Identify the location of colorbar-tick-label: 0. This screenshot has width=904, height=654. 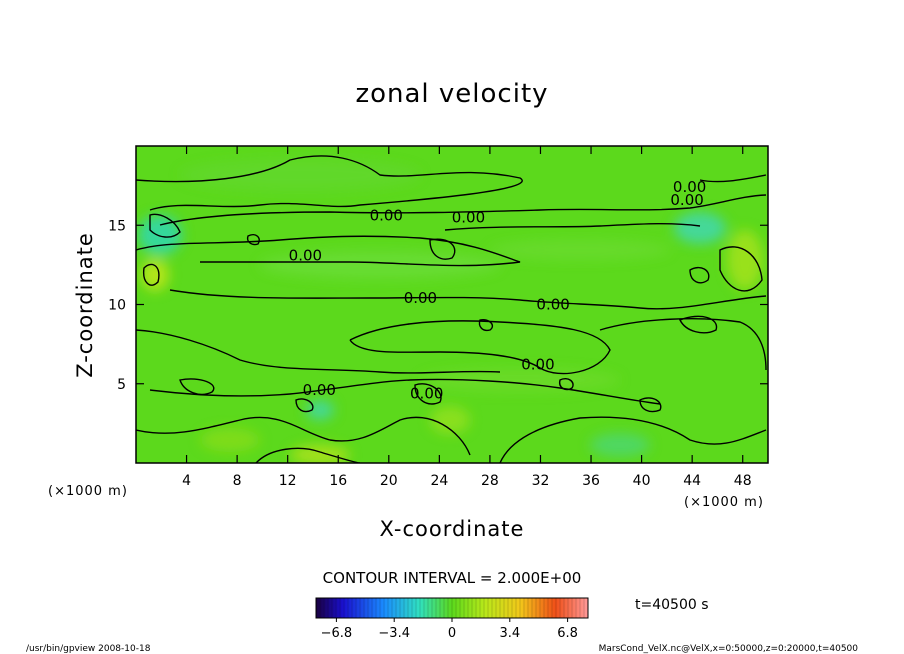
(452, 633).